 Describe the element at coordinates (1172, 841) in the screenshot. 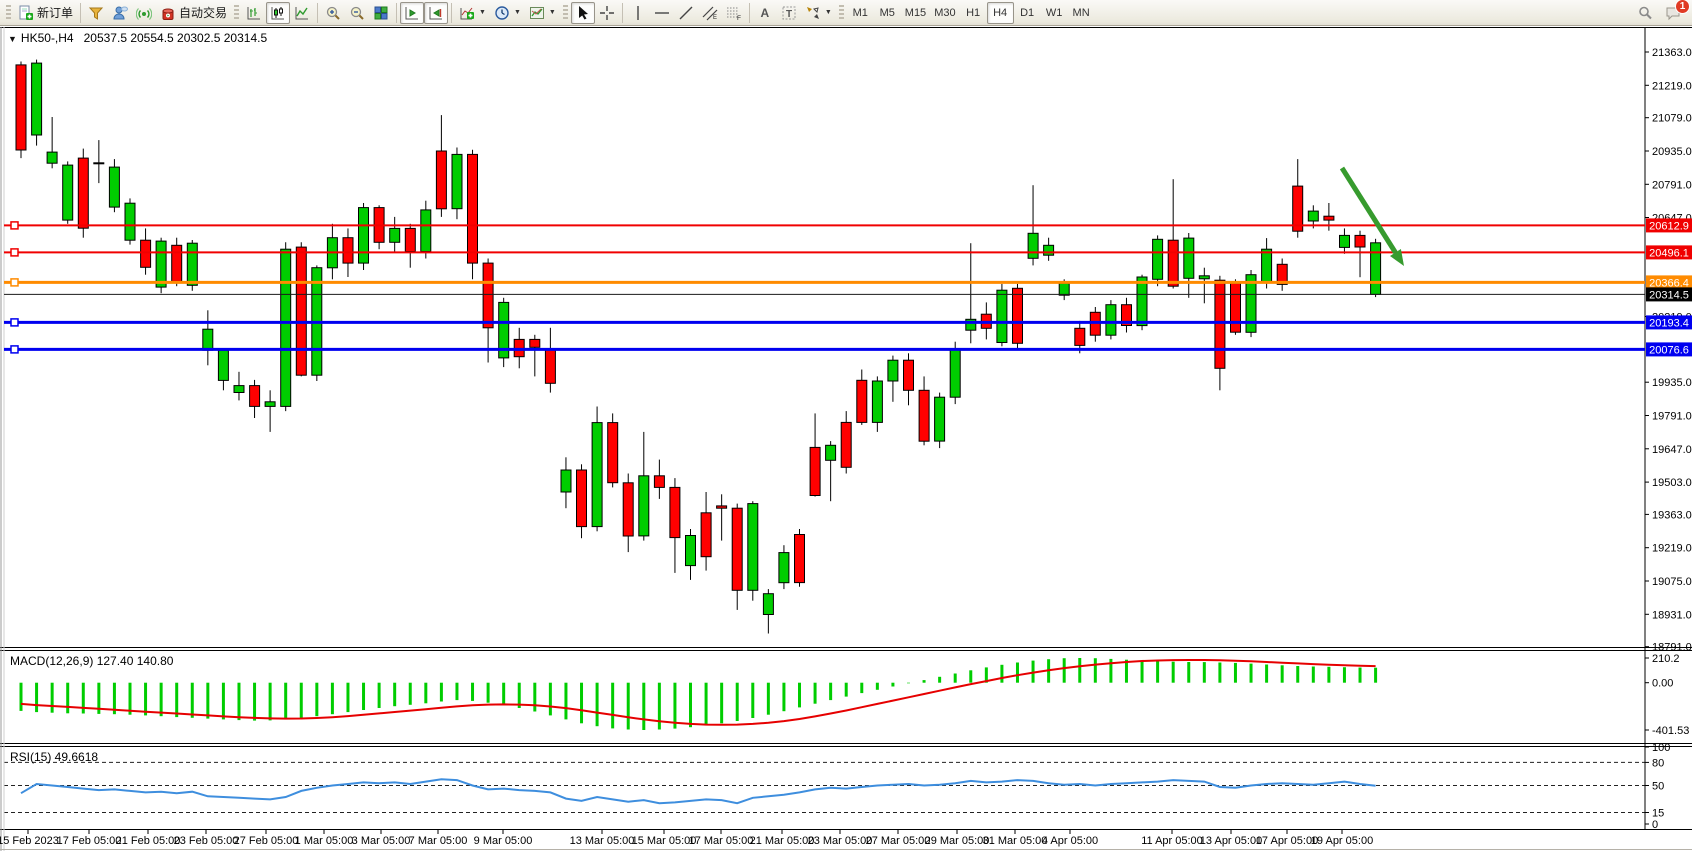

I see `svg-text: 11 Apr 05:00` at that location.